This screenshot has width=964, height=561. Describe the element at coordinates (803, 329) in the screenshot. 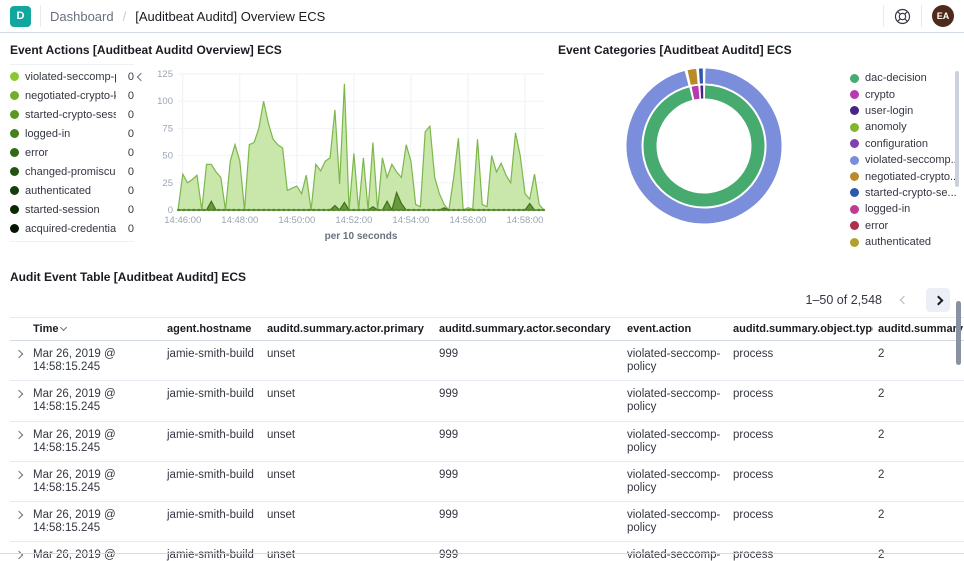

I see `column-header-auditd-summary-object-type: auditd.summary.object.type` at that location.